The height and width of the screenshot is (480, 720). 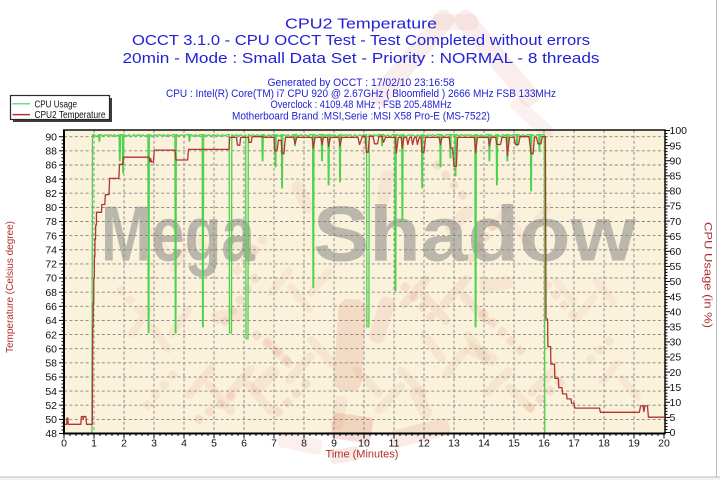 I want to click on svg-text: 85, so click(x=676, y=177).